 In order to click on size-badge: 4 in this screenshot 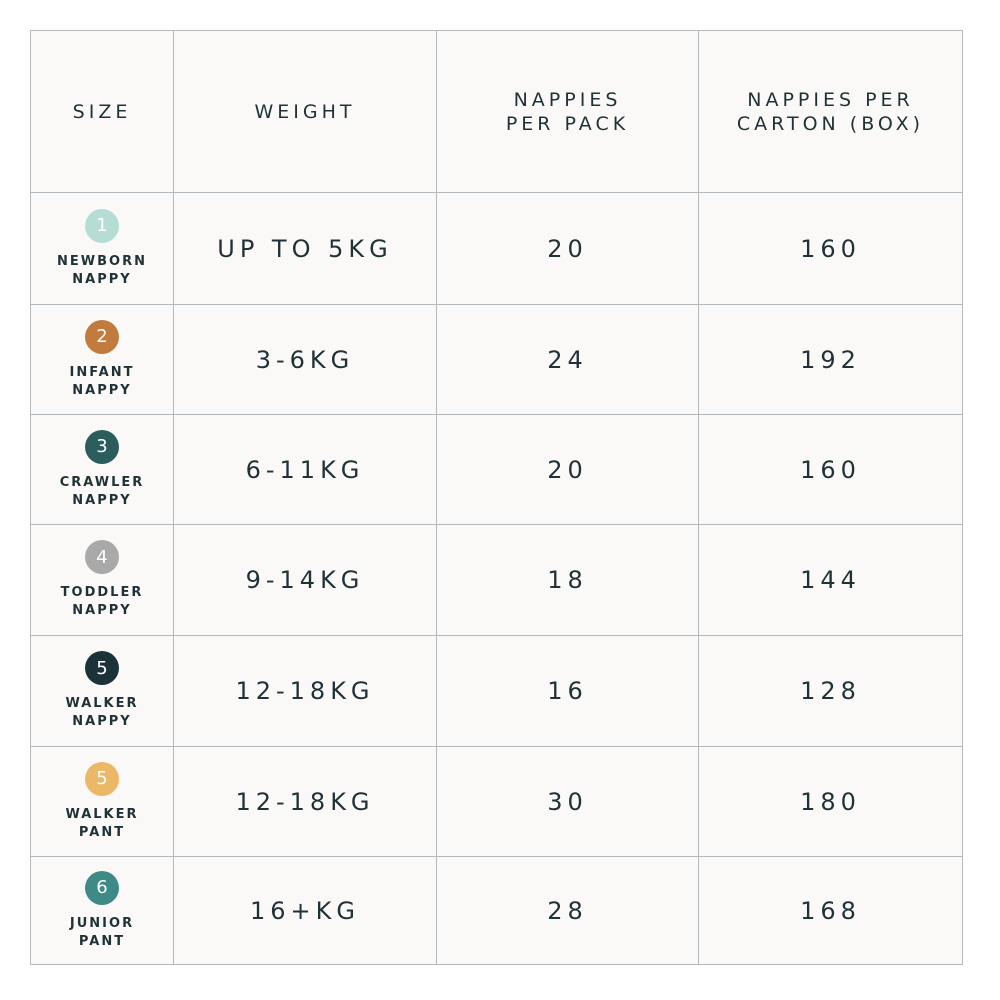, I will do `click(102, 557)`.